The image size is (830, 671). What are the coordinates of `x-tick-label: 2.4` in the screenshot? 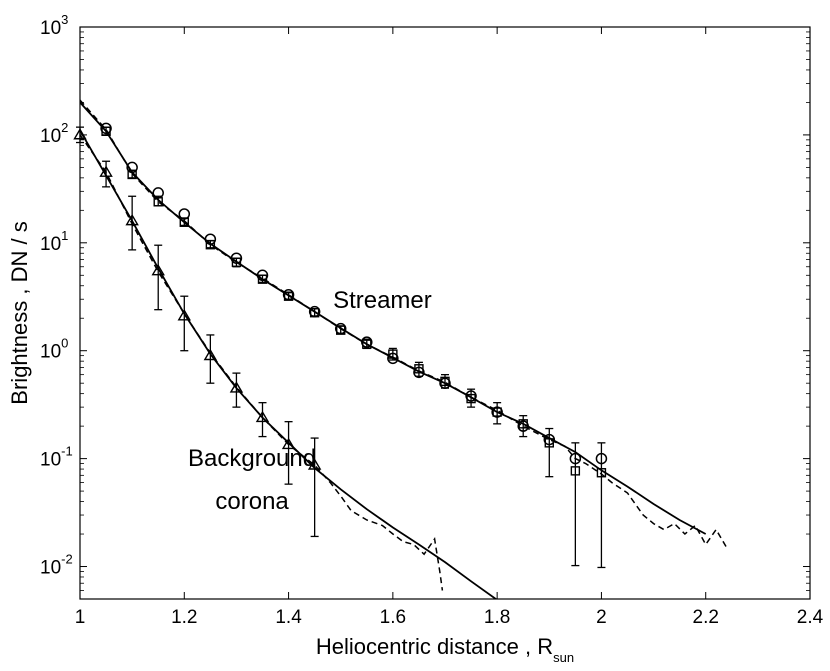 It's located at (810, 617).